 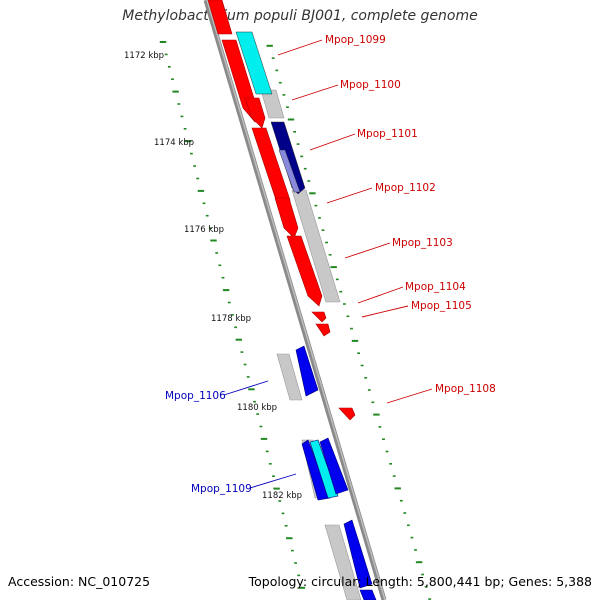 What do you see at coordinates (221, 489) in the screenshot?
I see `gene-label-mpop-1109: Mpop_1109` at bounding box center [221, 489].